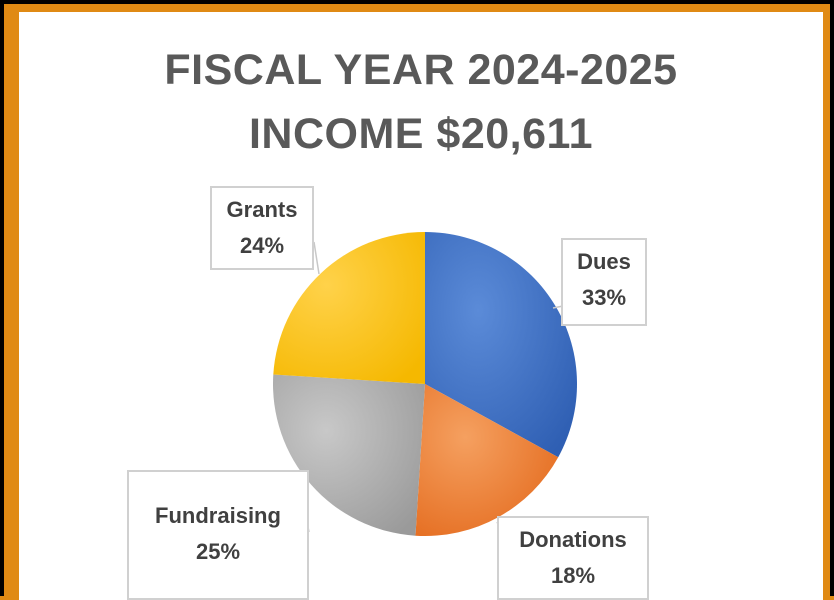 Image resolution: width=834 pixels, height=600 pixels. I want to click on data-label-donations: Donations 18%, so click(573, 558).